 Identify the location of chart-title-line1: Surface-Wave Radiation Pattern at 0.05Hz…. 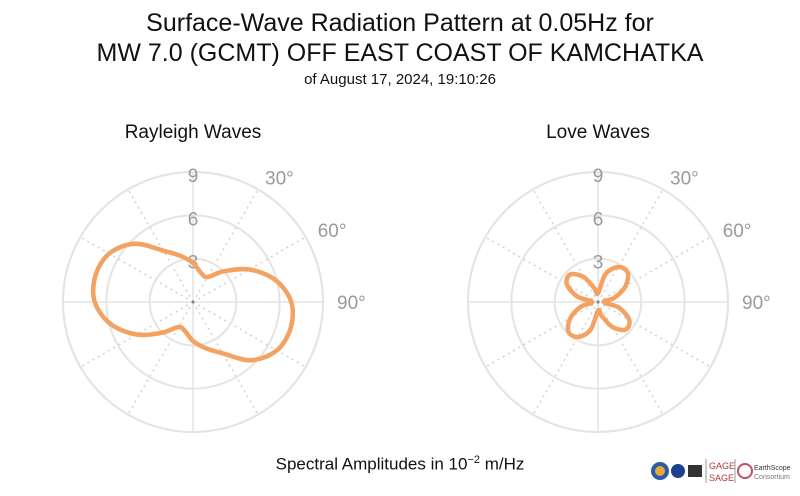
(400, 23).